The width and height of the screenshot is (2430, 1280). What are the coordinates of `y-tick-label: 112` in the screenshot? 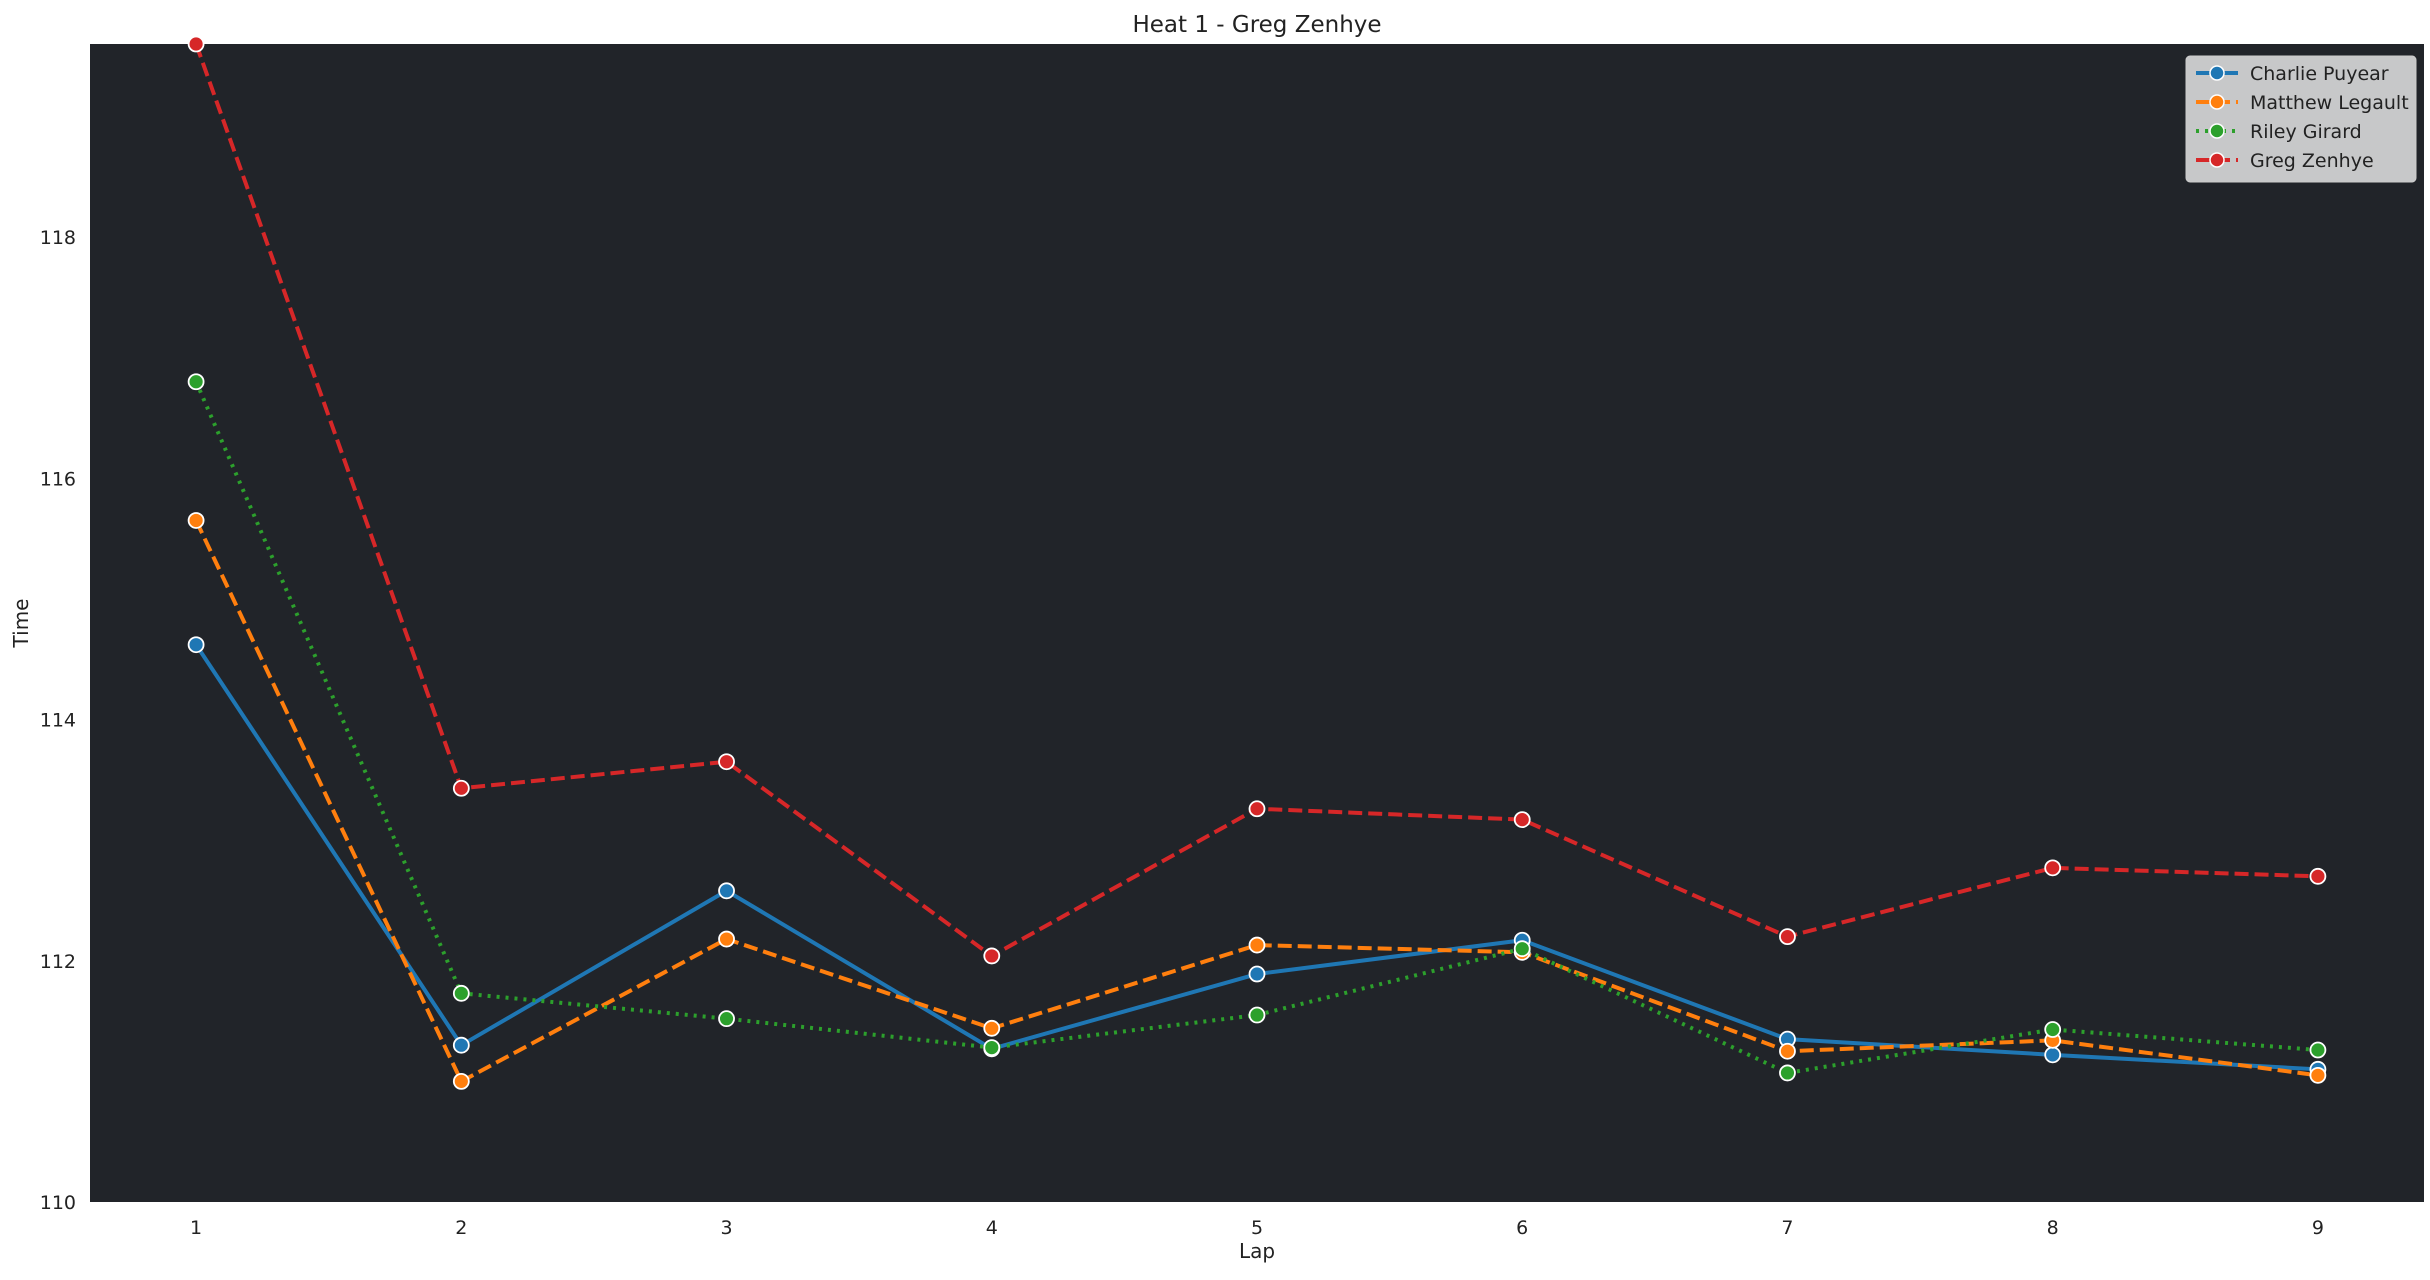 It's located at (58, 962).